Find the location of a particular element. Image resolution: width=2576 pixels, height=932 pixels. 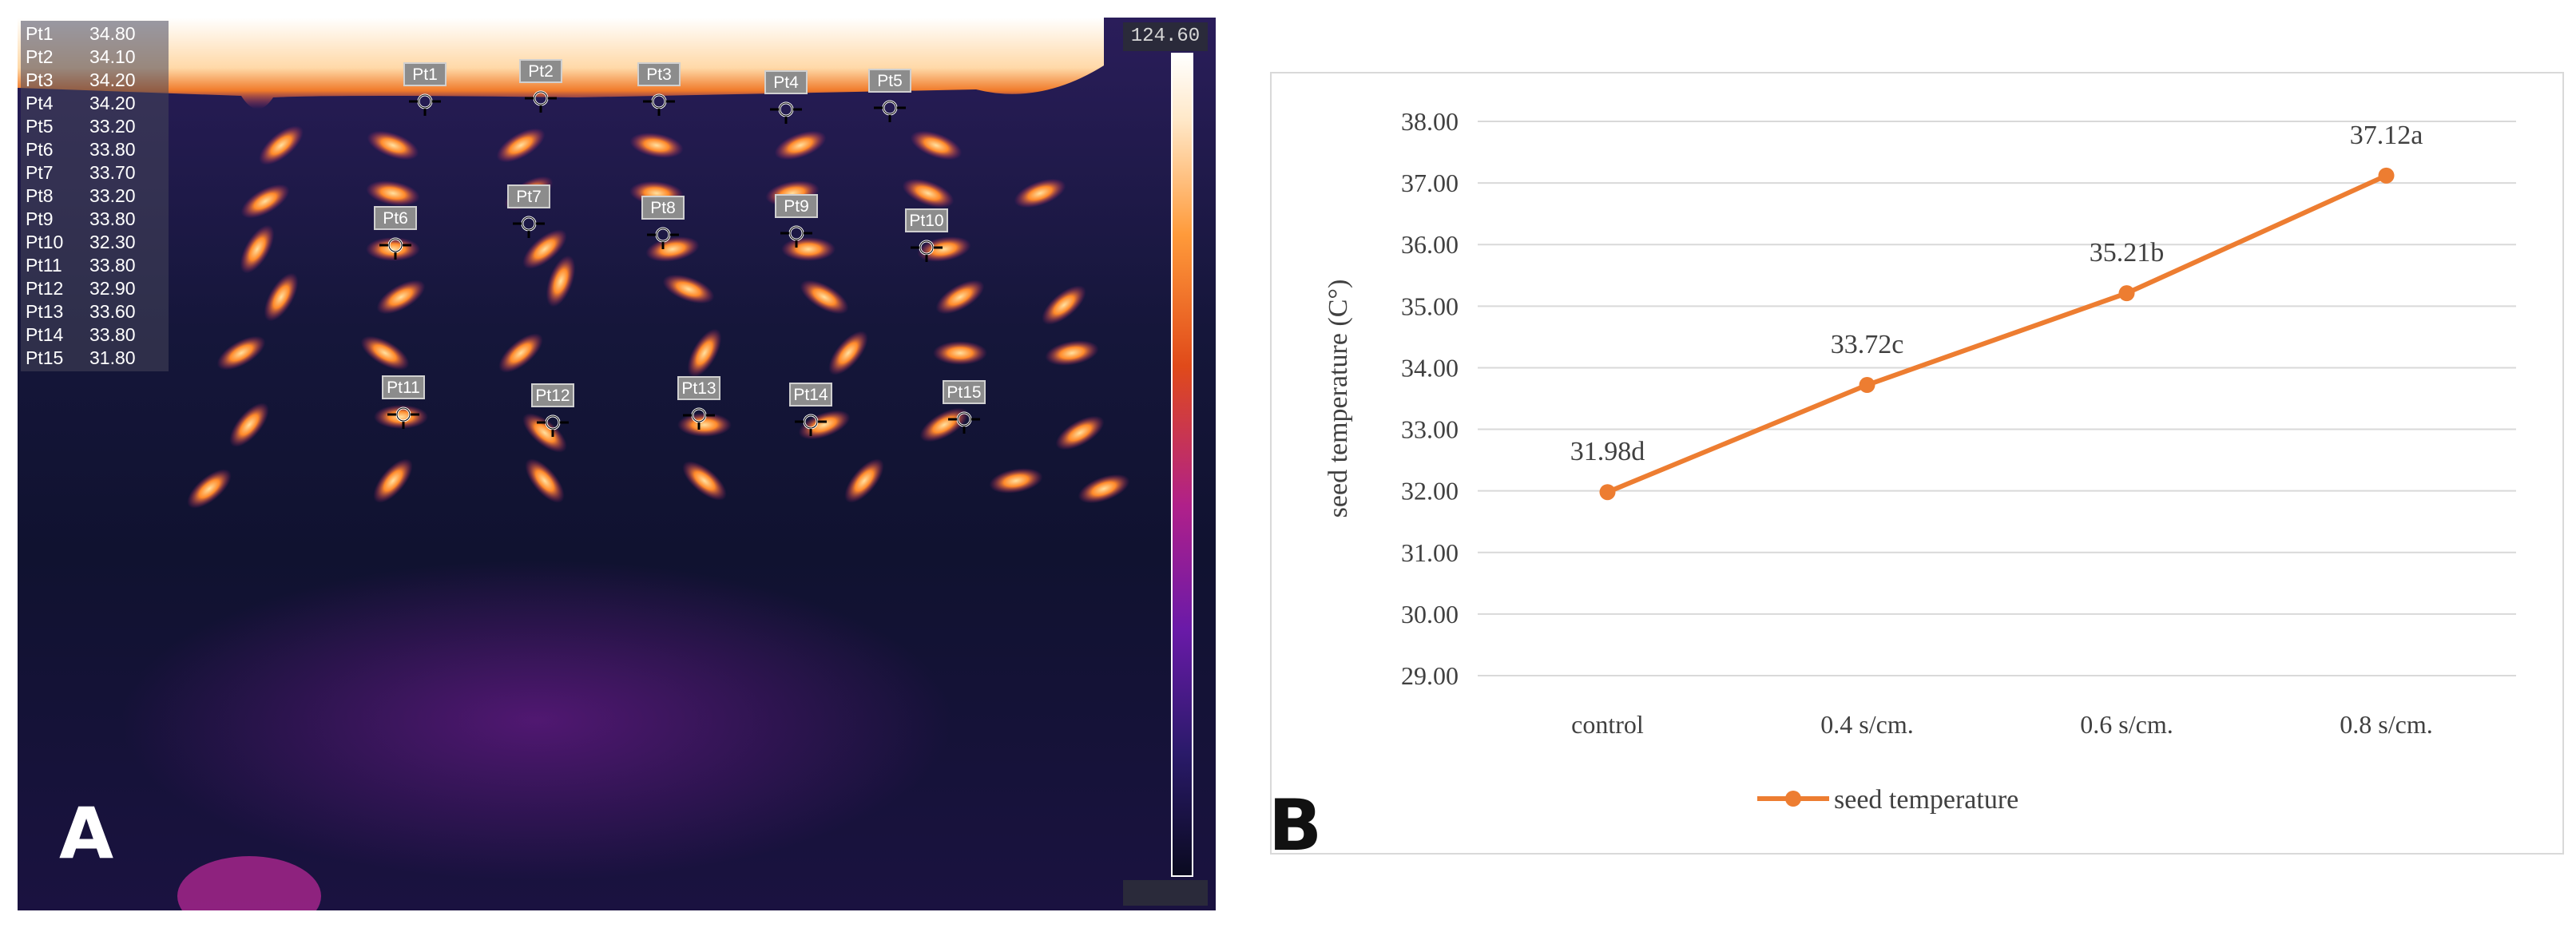

point-row: Pt3 34.20 is located at coordinates (95, 80).